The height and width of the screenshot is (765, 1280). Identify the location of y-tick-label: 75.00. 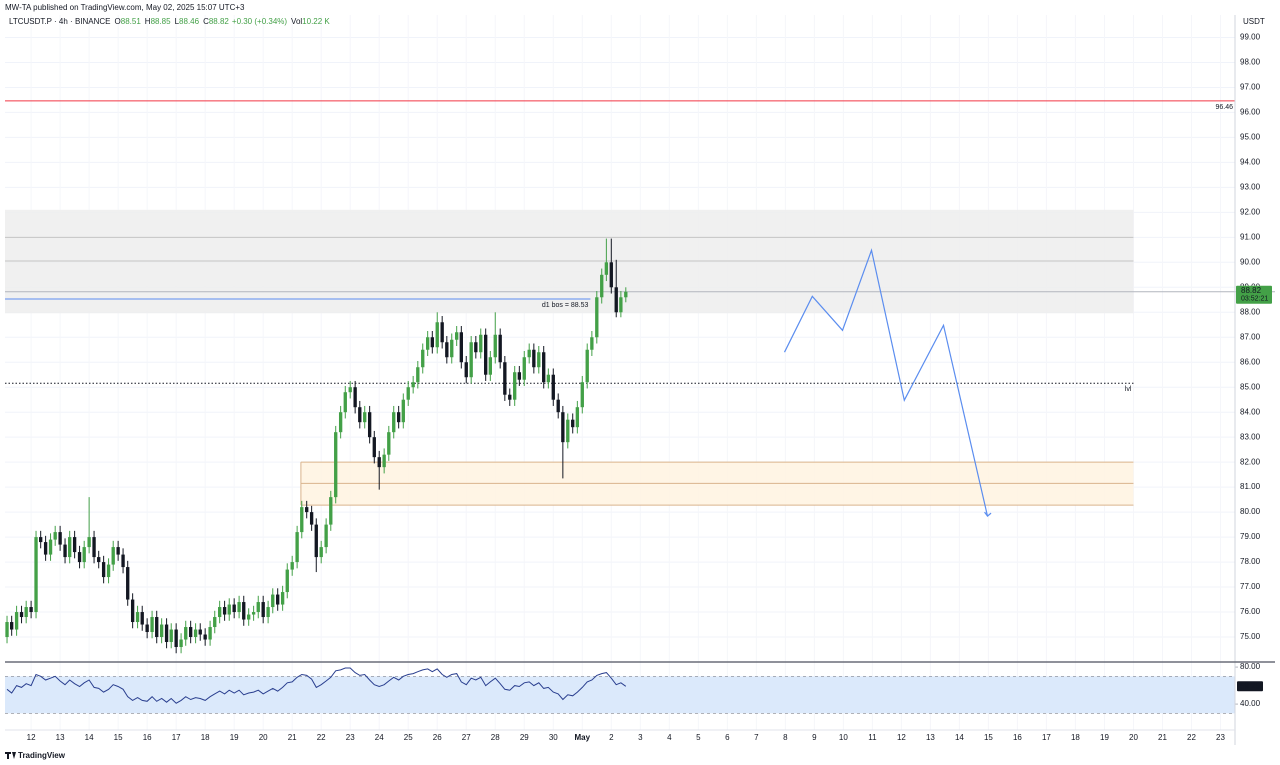
(1250, 636).